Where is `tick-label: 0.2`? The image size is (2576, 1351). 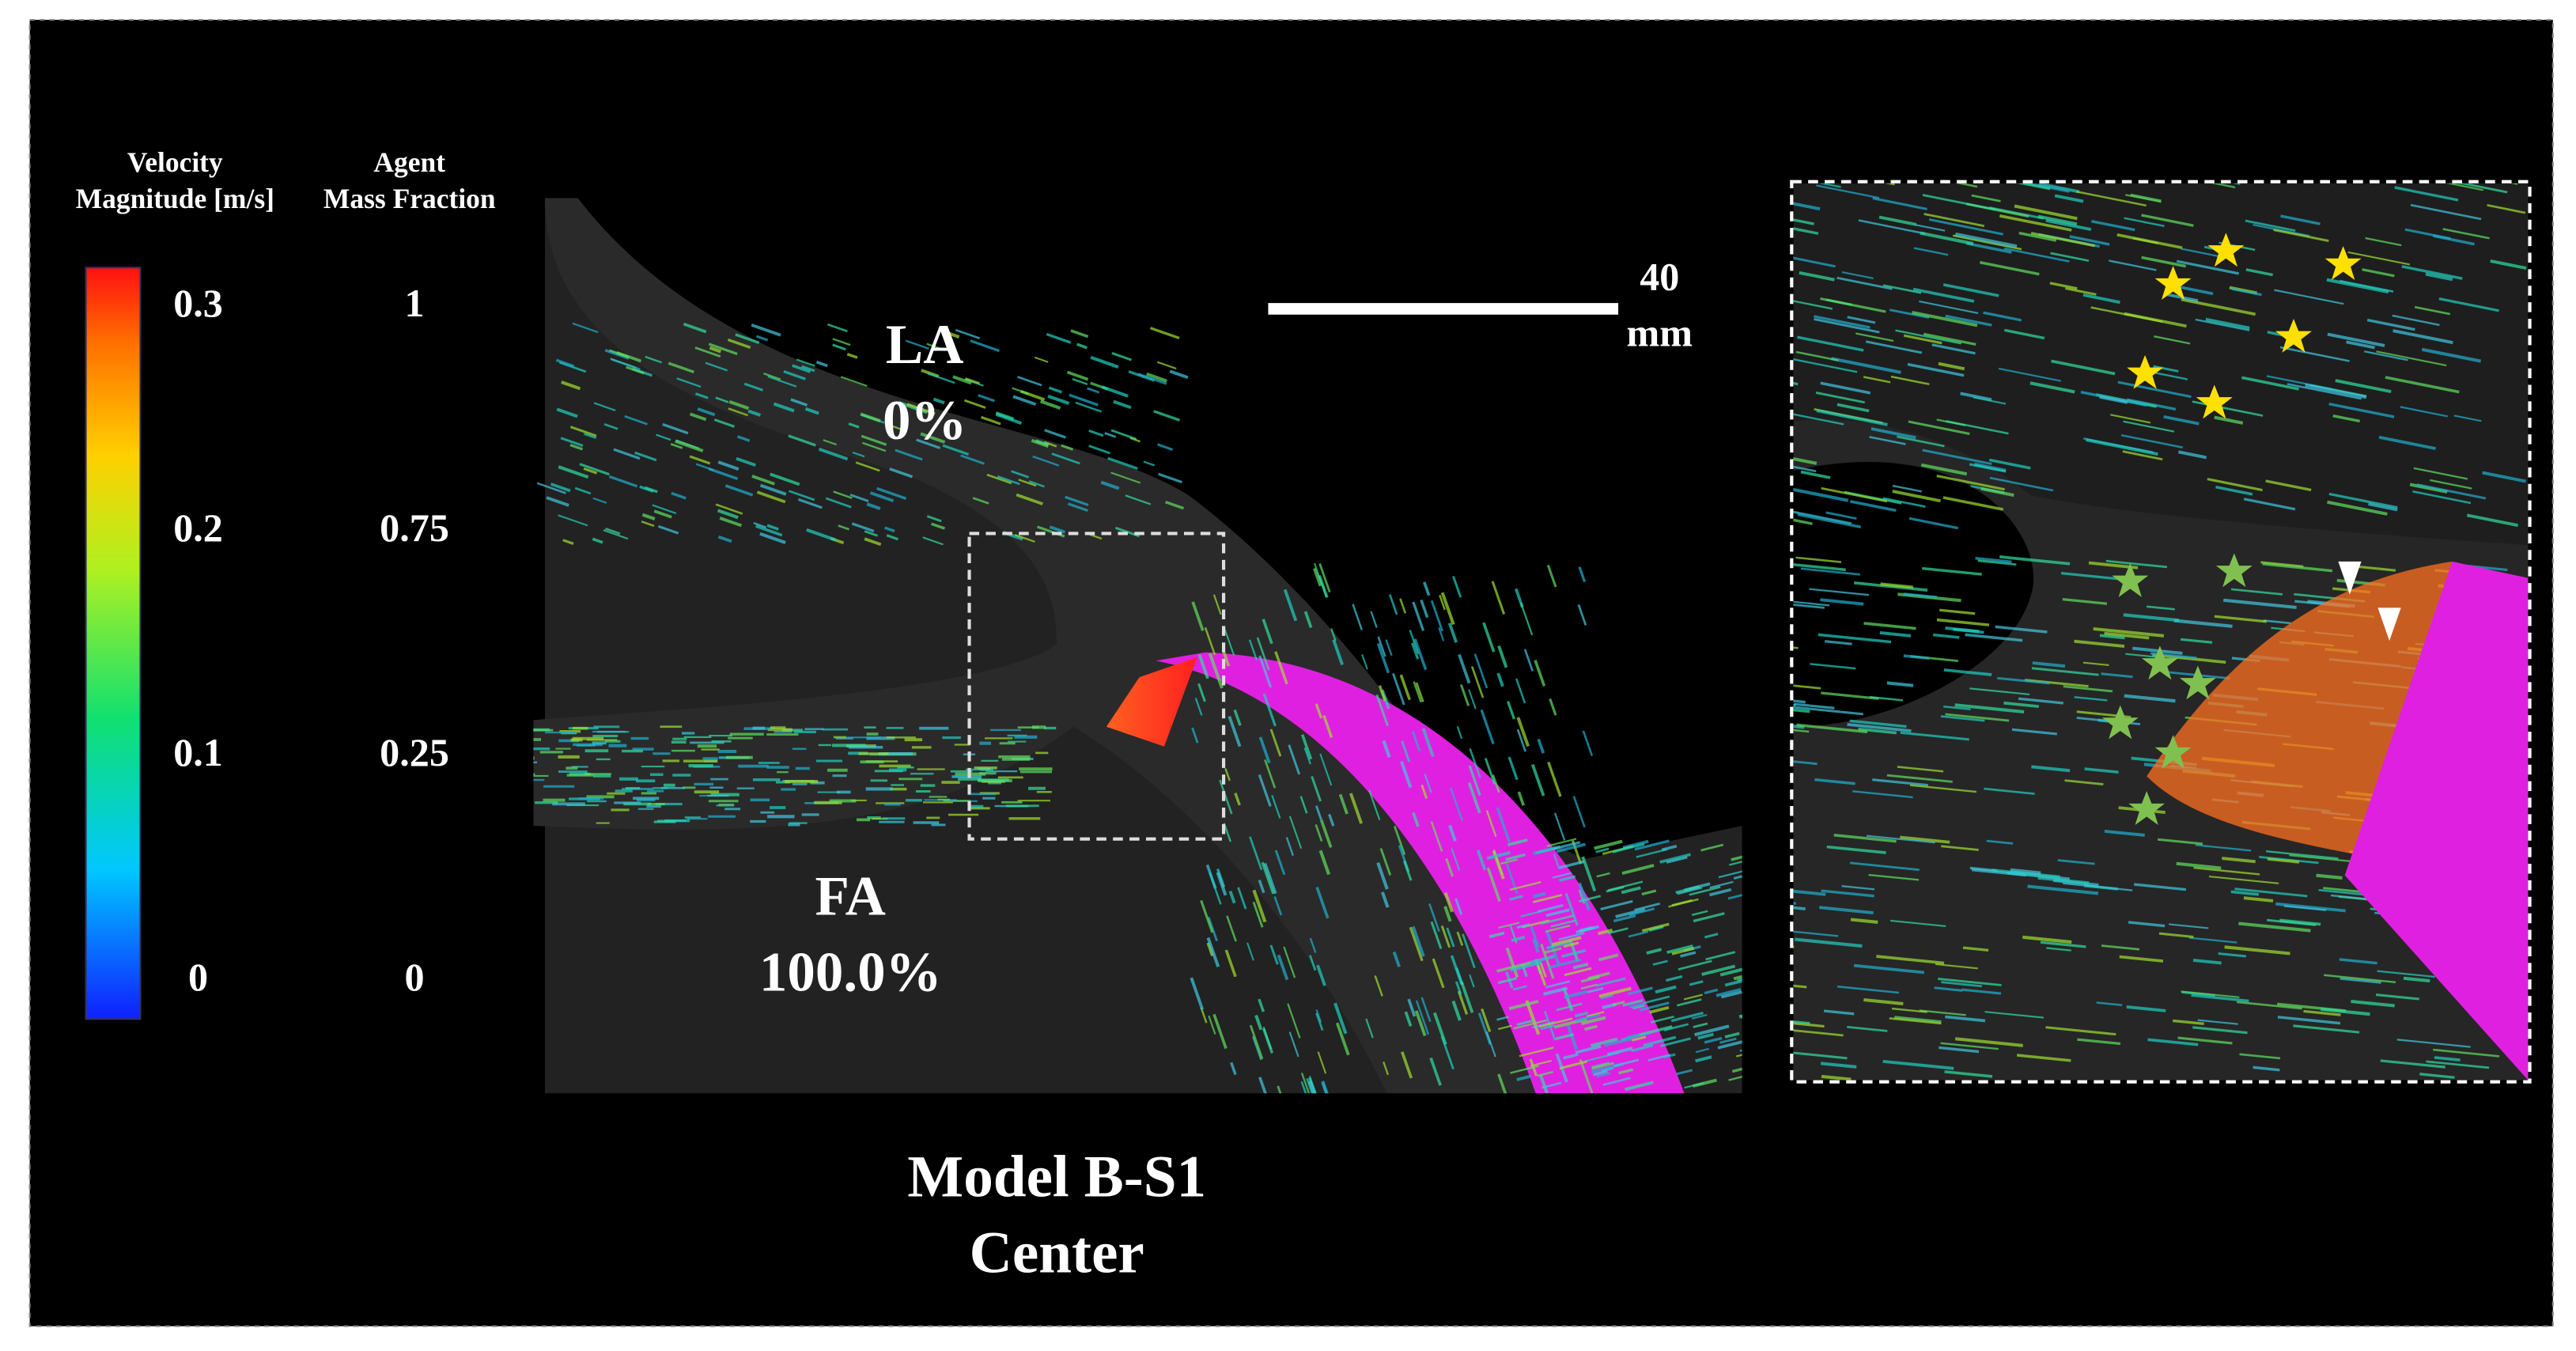 tick-label: 0.2 is located at coordinates (198, 528).